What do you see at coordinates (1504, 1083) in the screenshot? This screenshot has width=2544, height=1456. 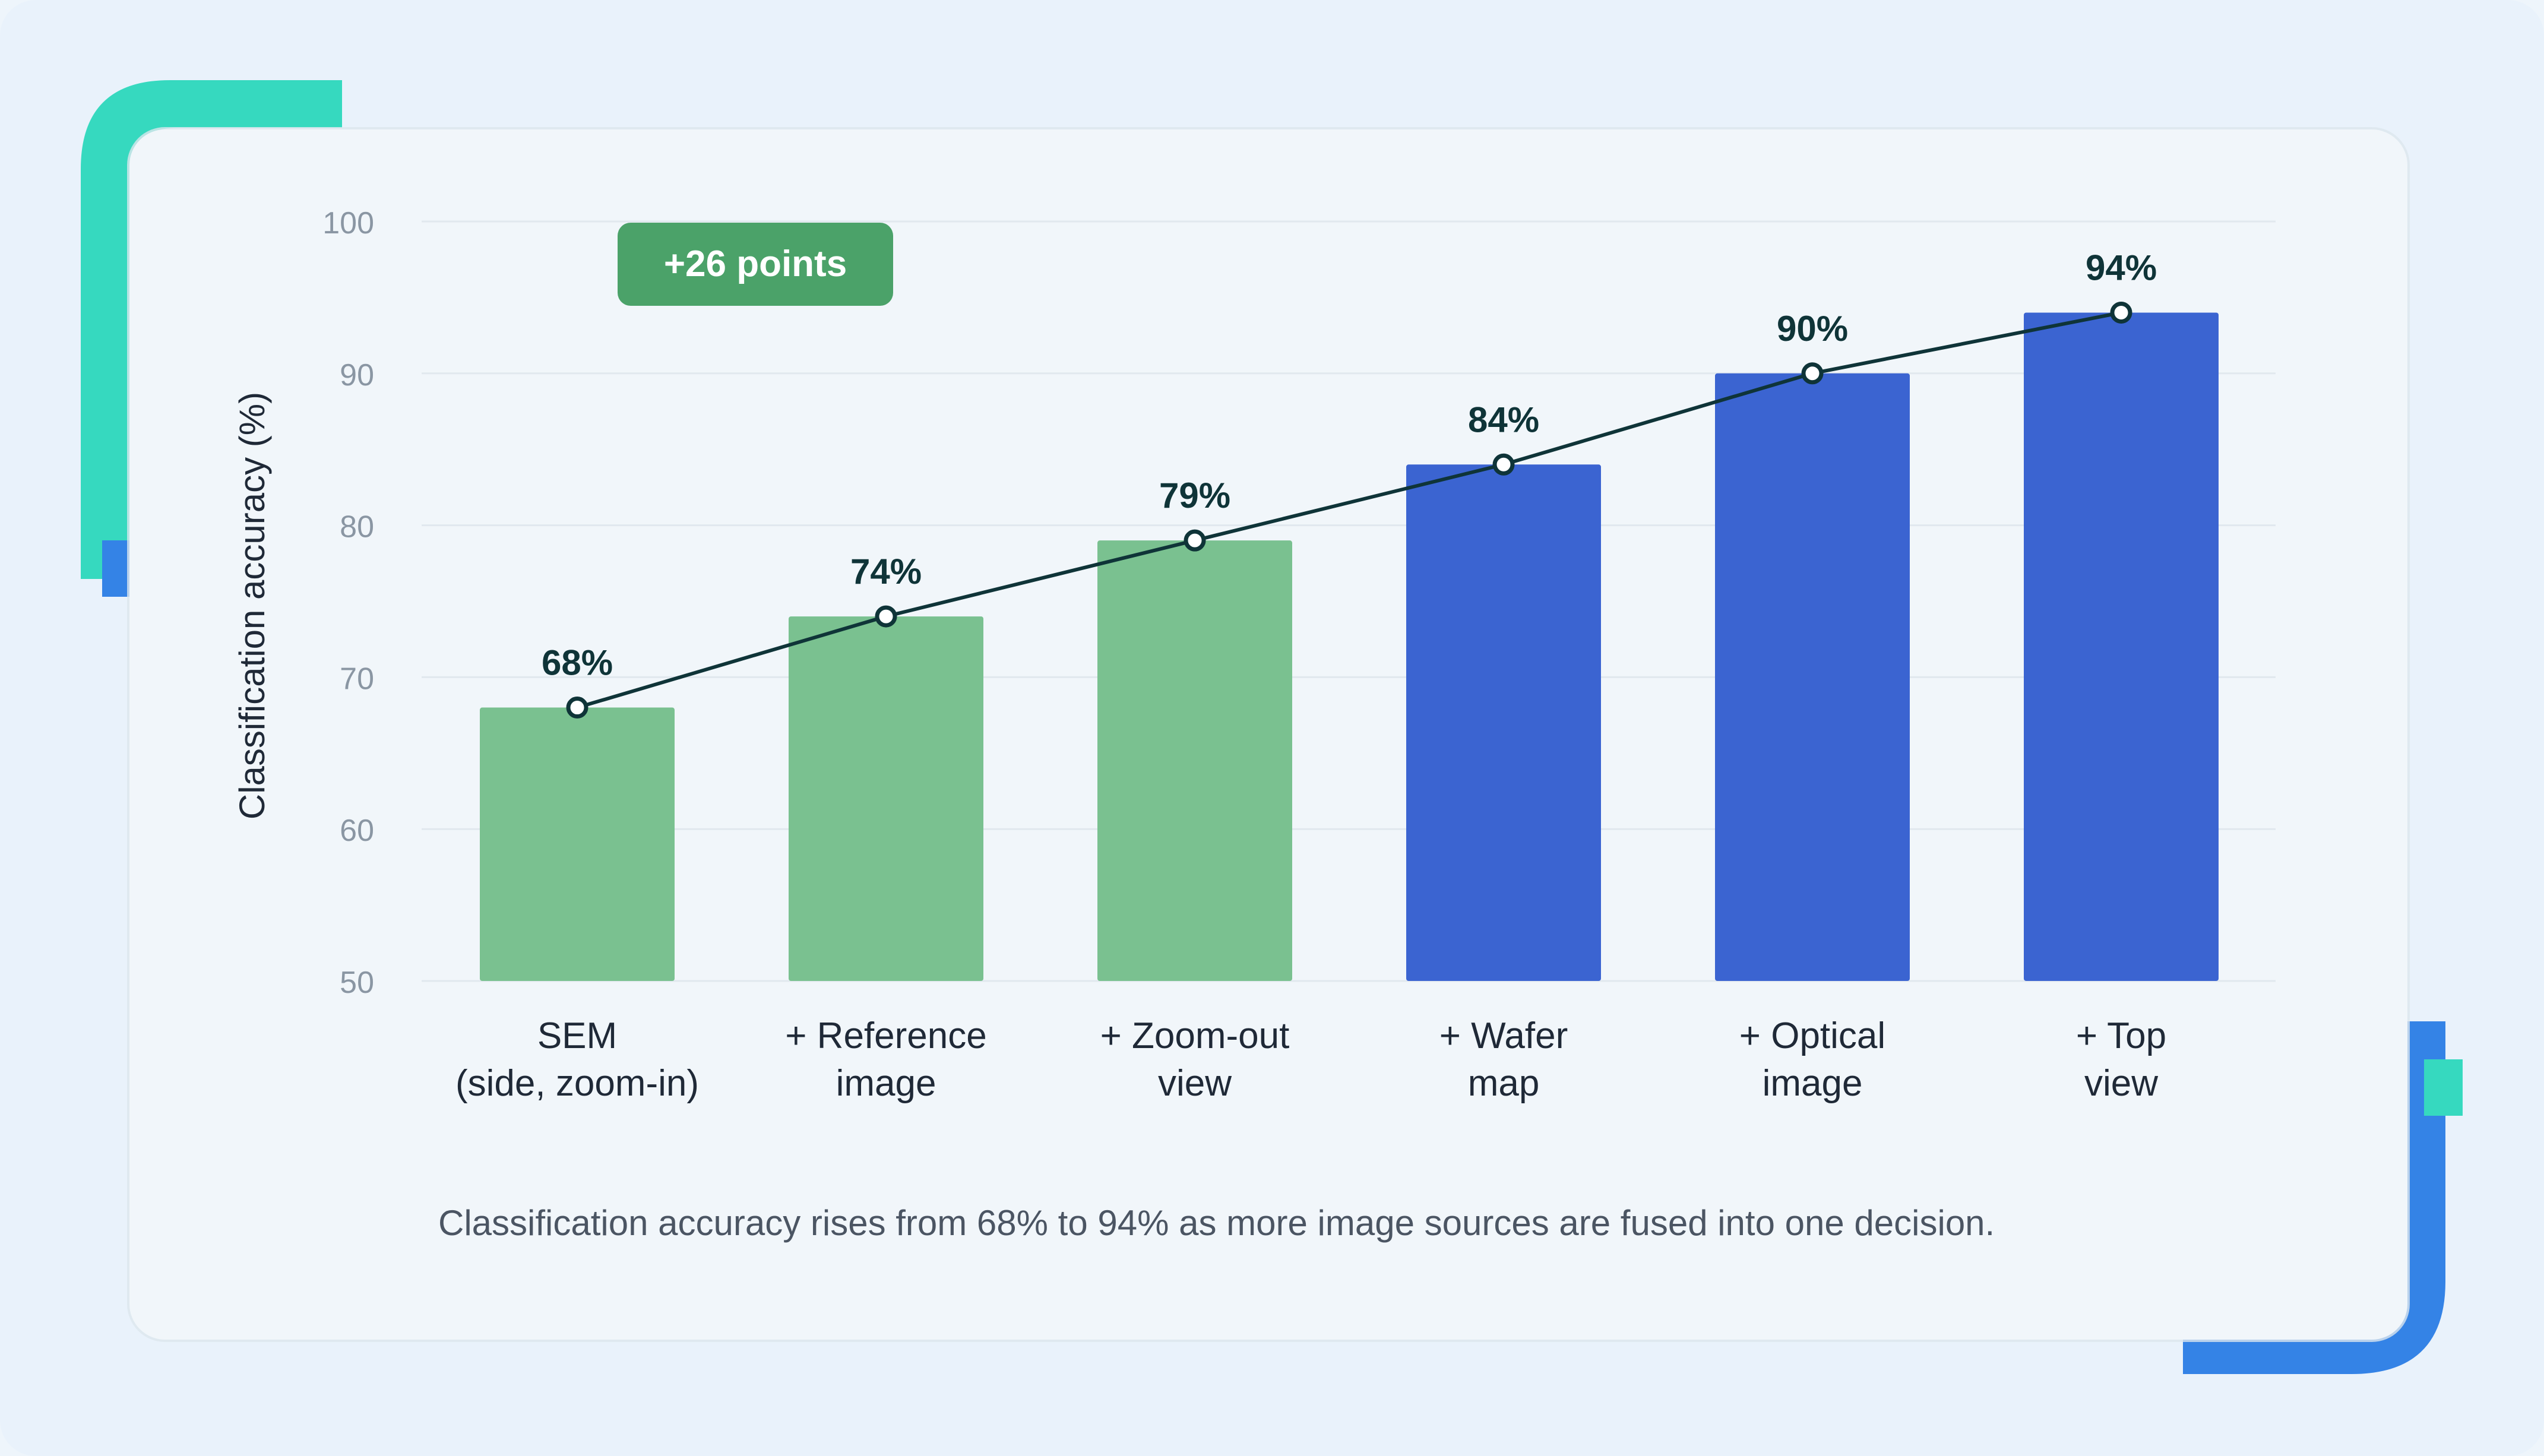 I see `x-tick-label: map` at bounding box center [1504, 1083].